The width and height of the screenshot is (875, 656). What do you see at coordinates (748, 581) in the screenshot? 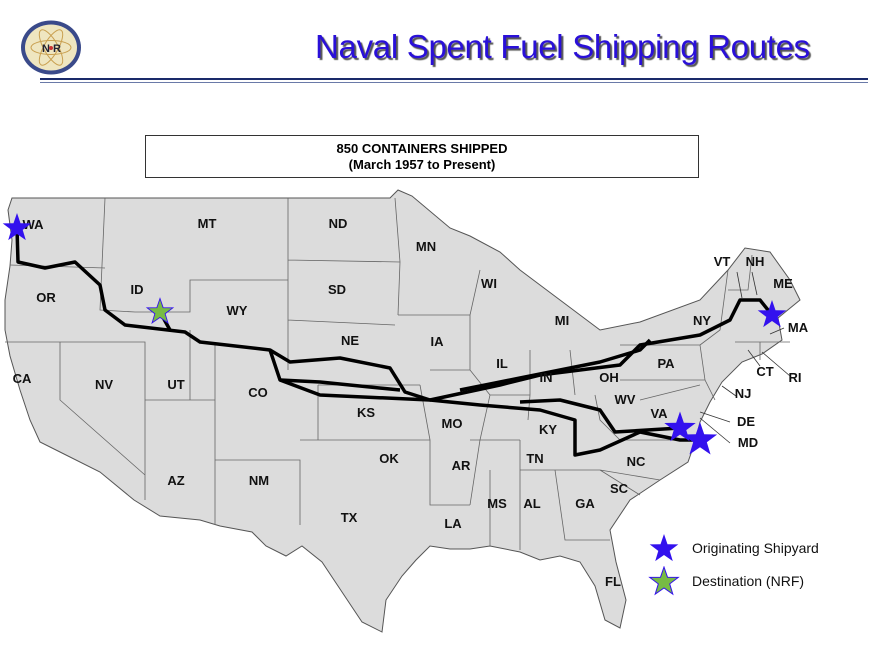
I see `legend-label: Destination (NRF)` at bounding box center [748, 581].